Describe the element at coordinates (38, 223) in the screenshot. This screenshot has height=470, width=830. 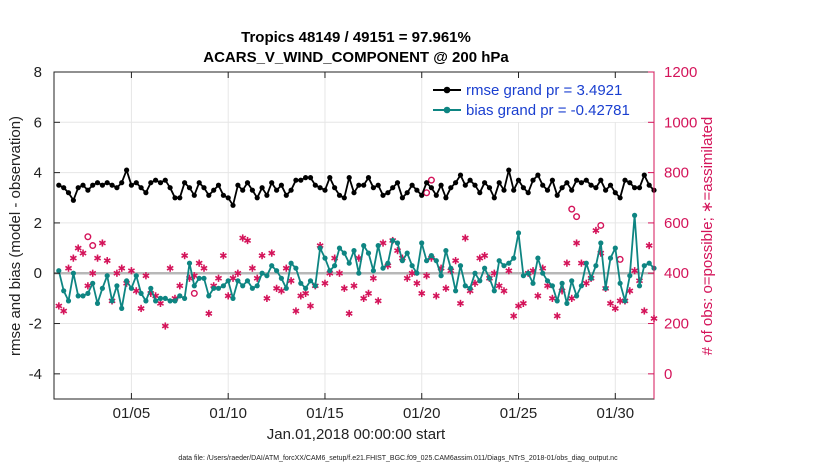
I see `y-tick-label-left: 2` at that location.